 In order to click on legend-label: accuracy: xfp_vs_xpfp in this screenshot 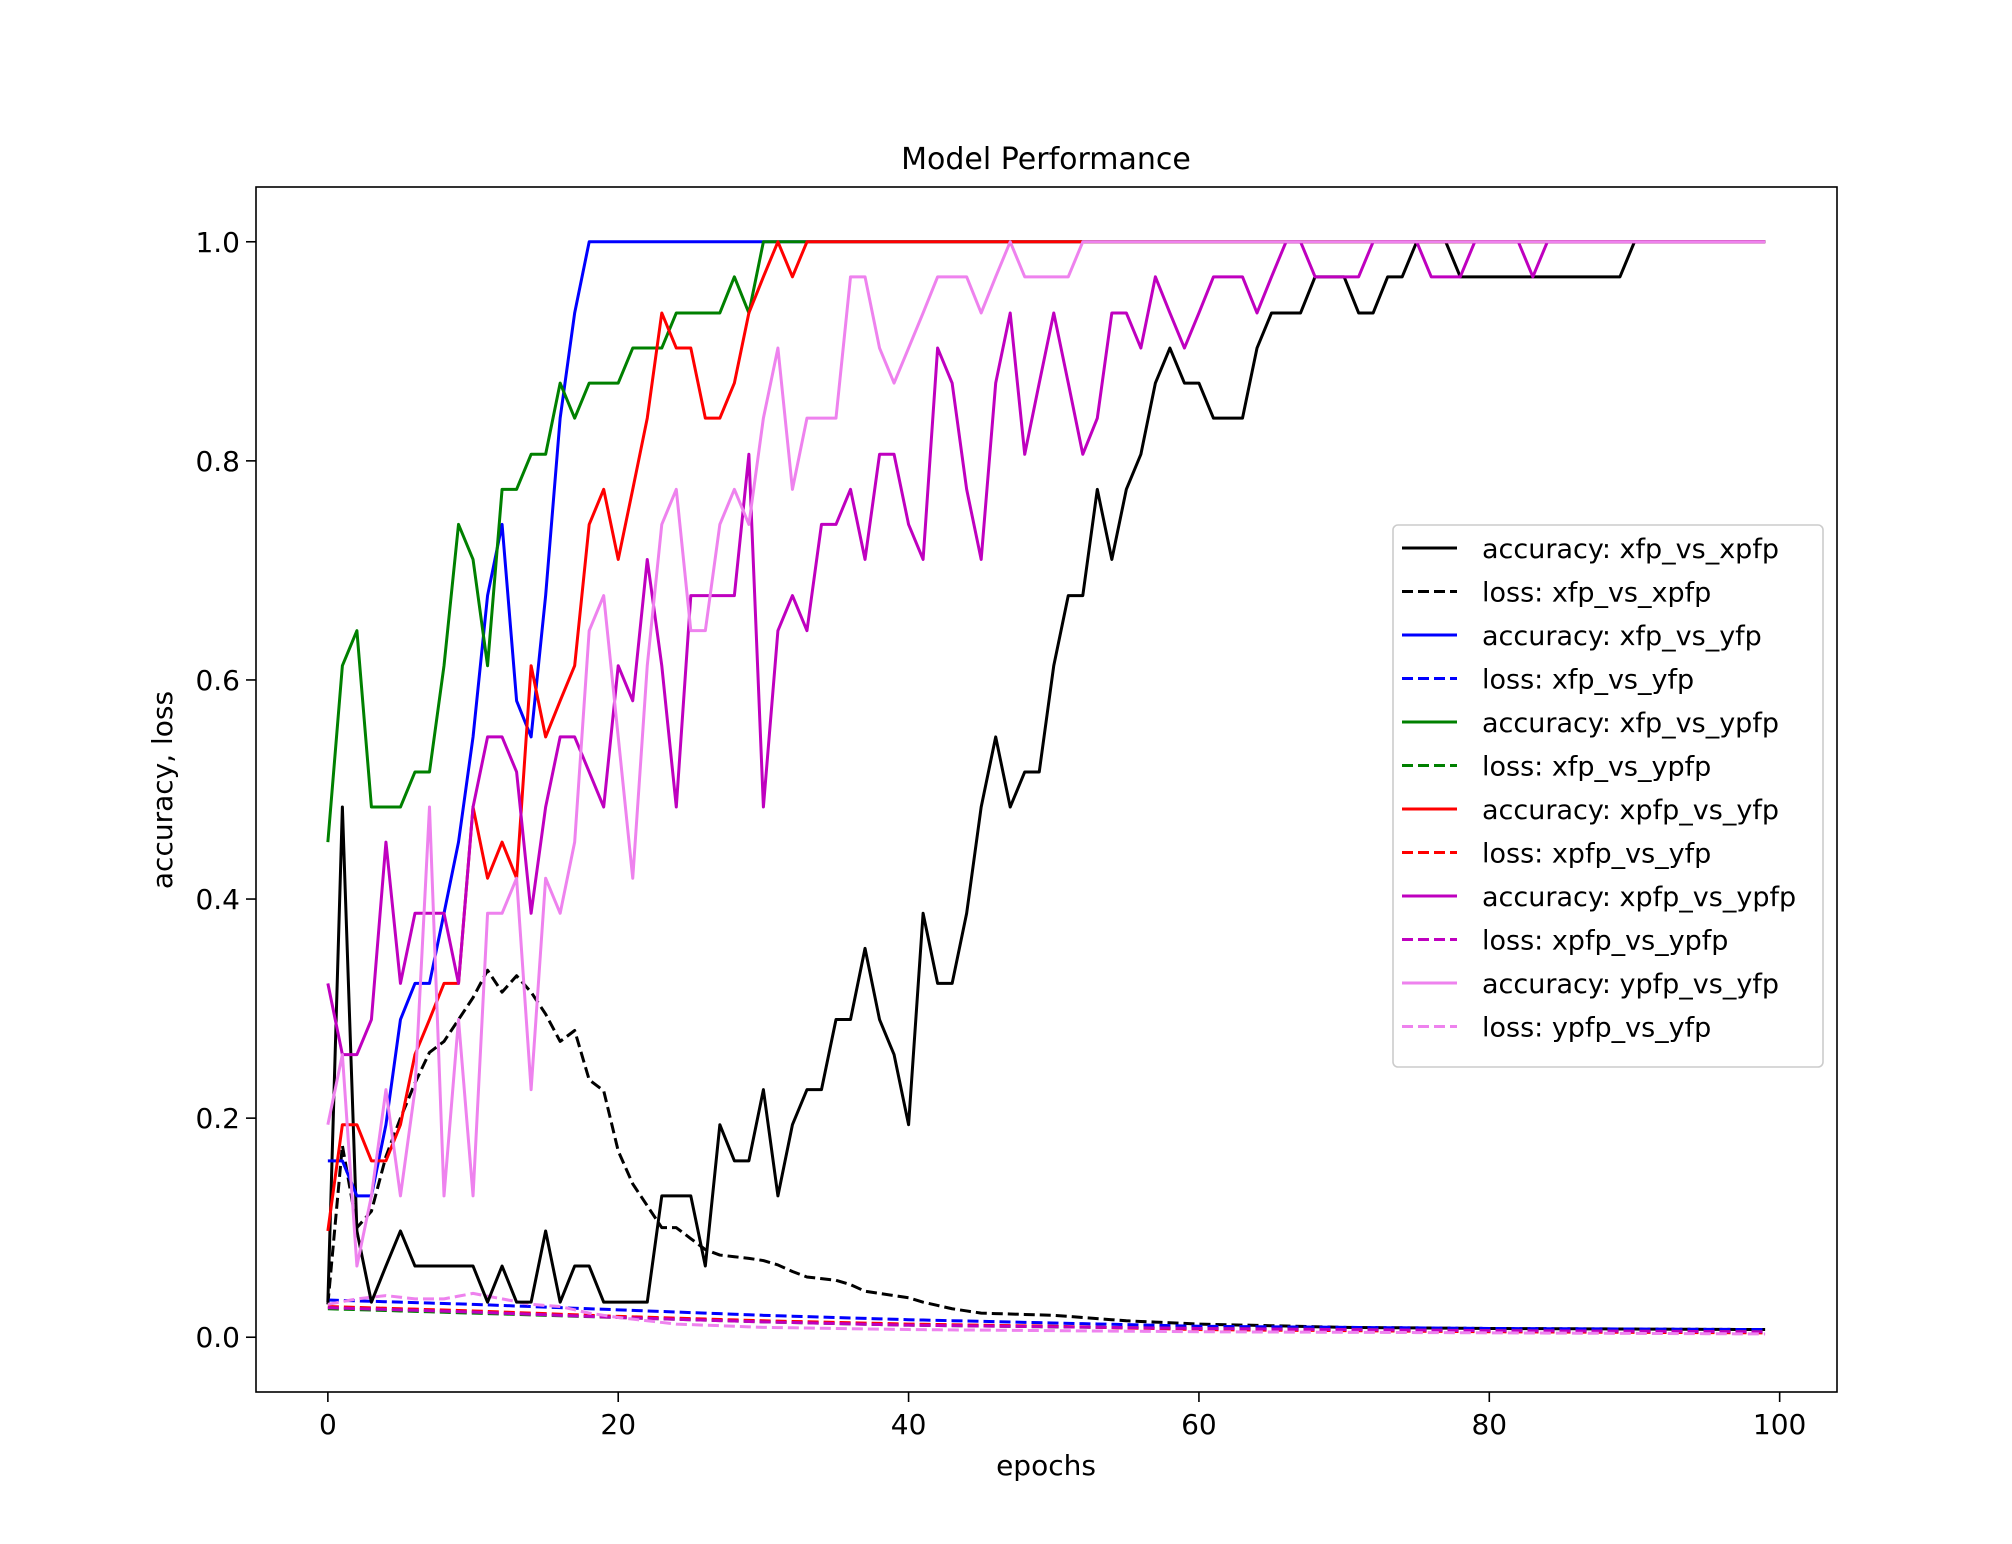, I will do `click(1630, 549)`.